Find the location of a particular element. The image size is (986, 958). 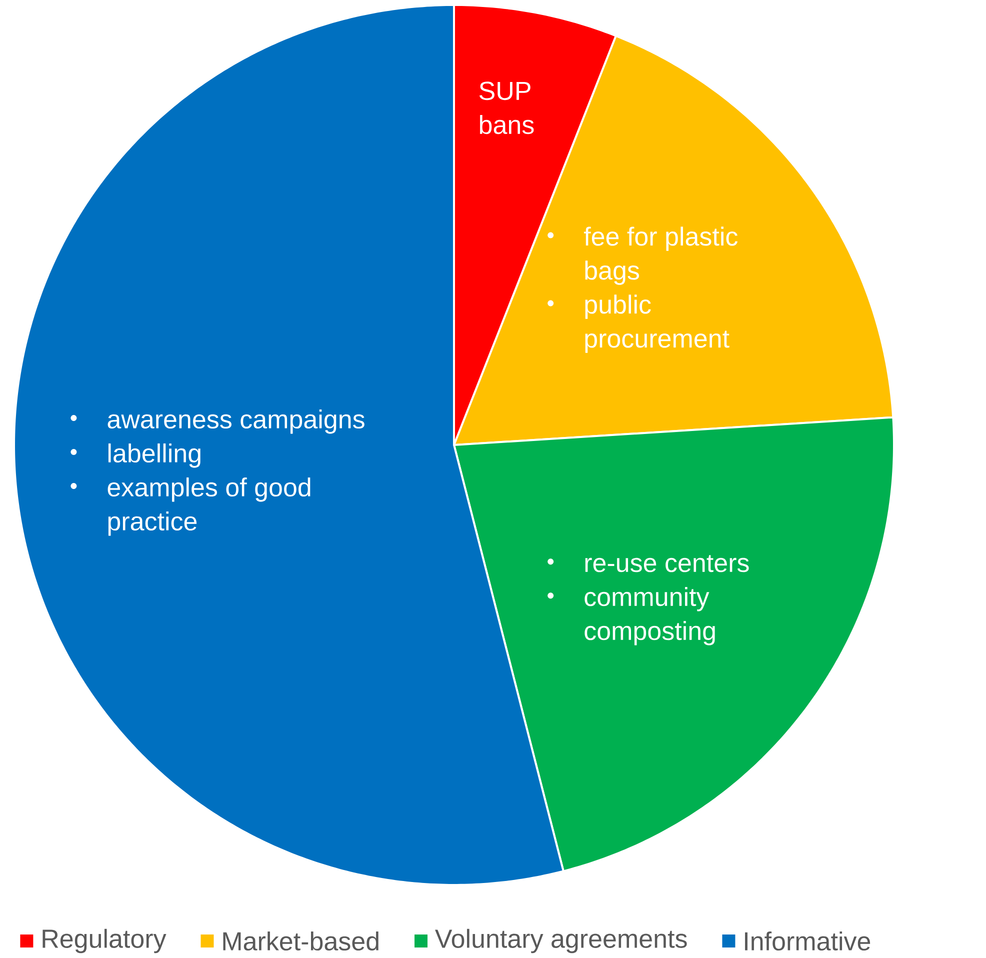

text: examples of good practice is located at coordinates (209, 506).